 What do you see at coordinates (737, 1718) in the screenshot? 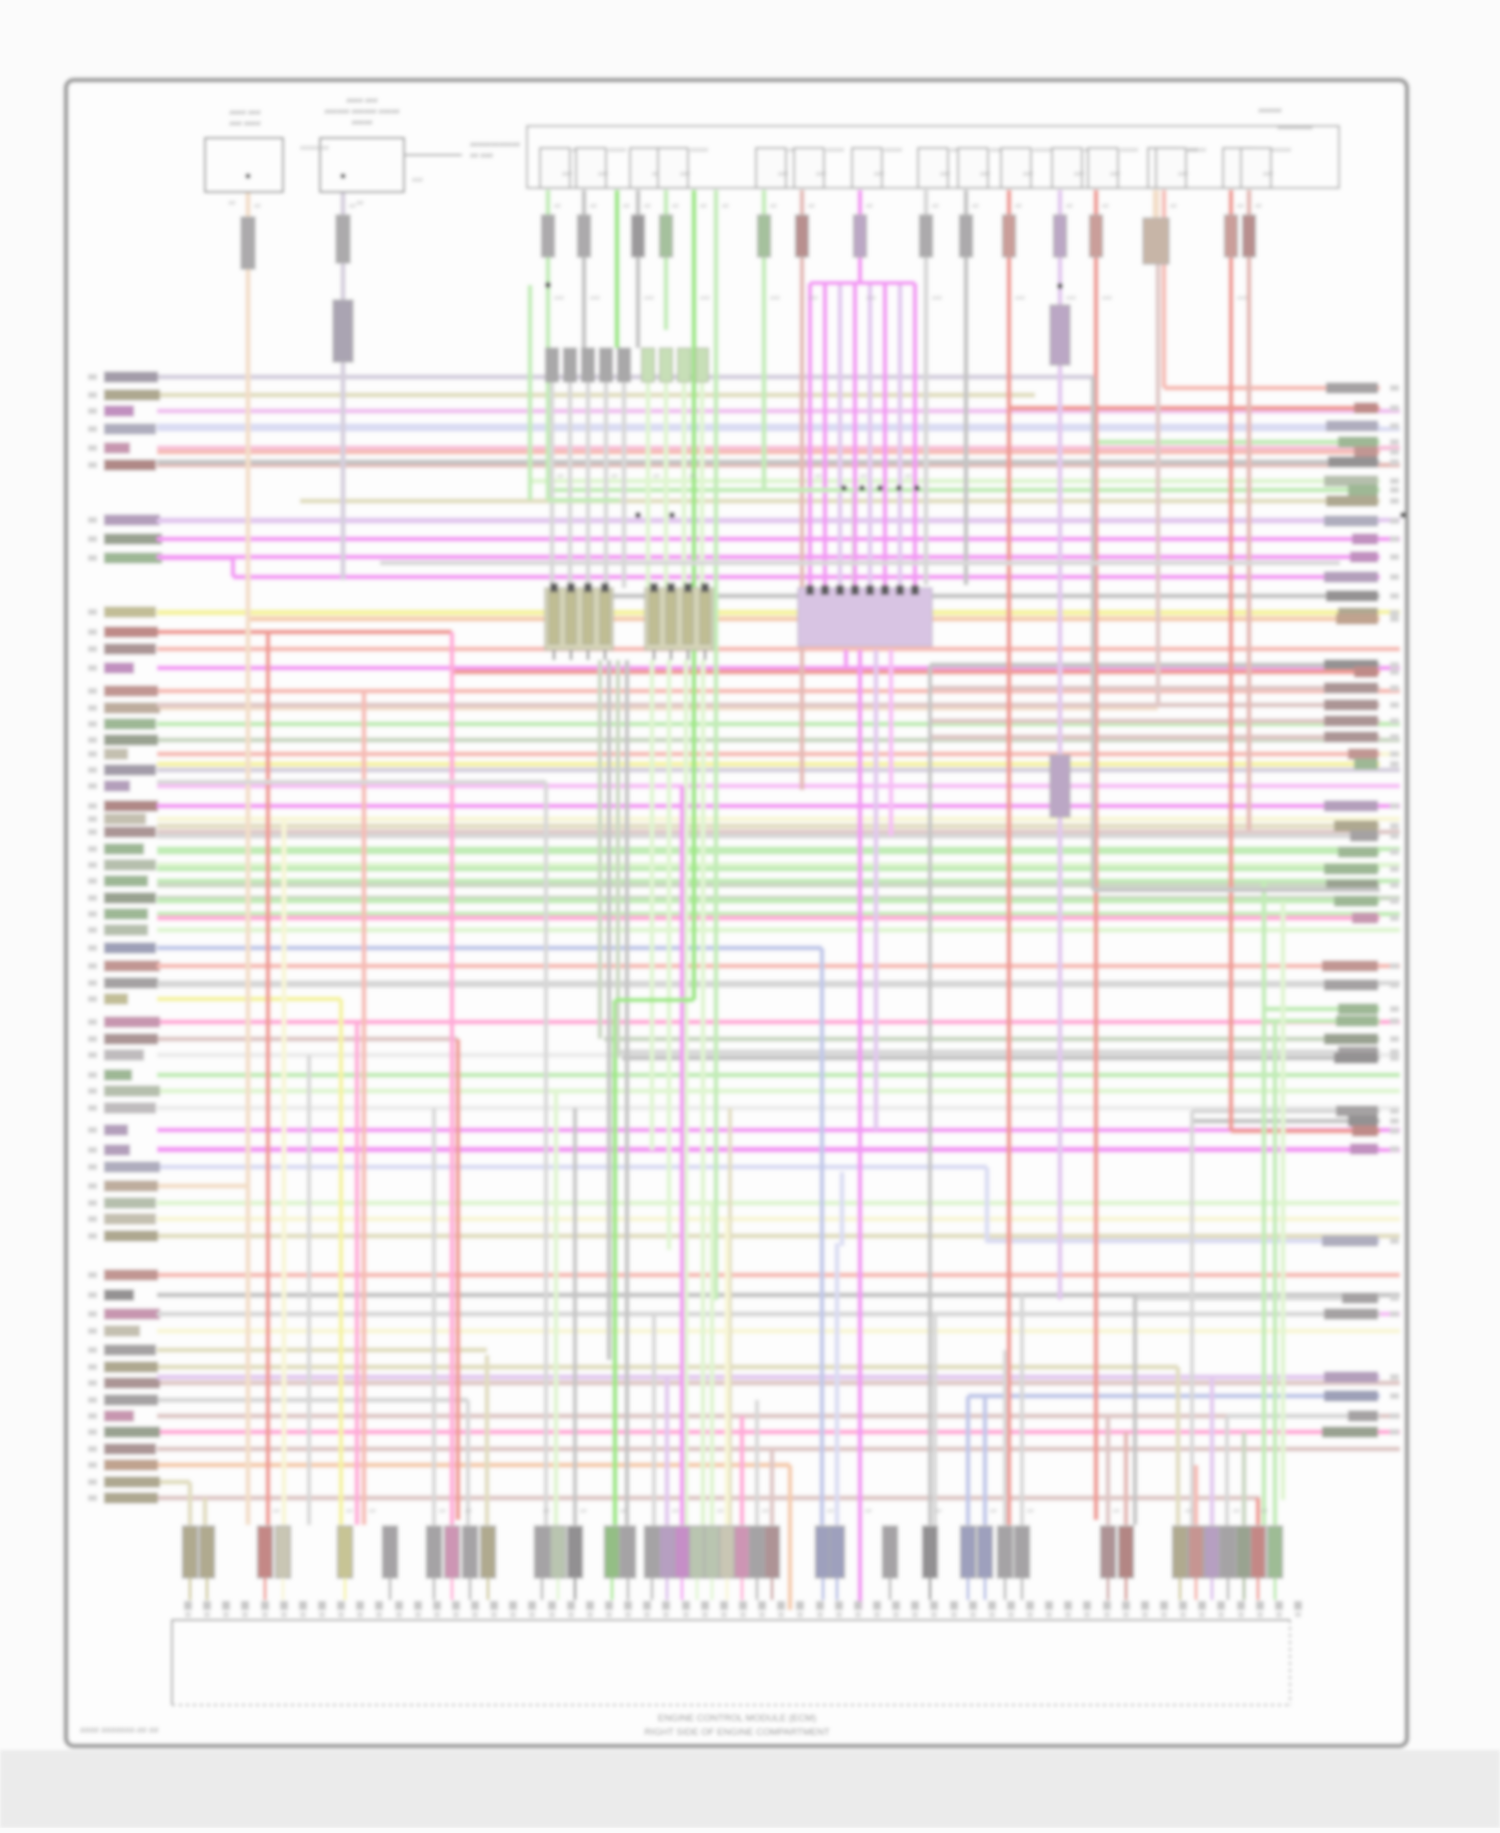
I see `svg-text: ENGINE CONTROL MODULE (ECM)` at bounding box center [737, 1718].